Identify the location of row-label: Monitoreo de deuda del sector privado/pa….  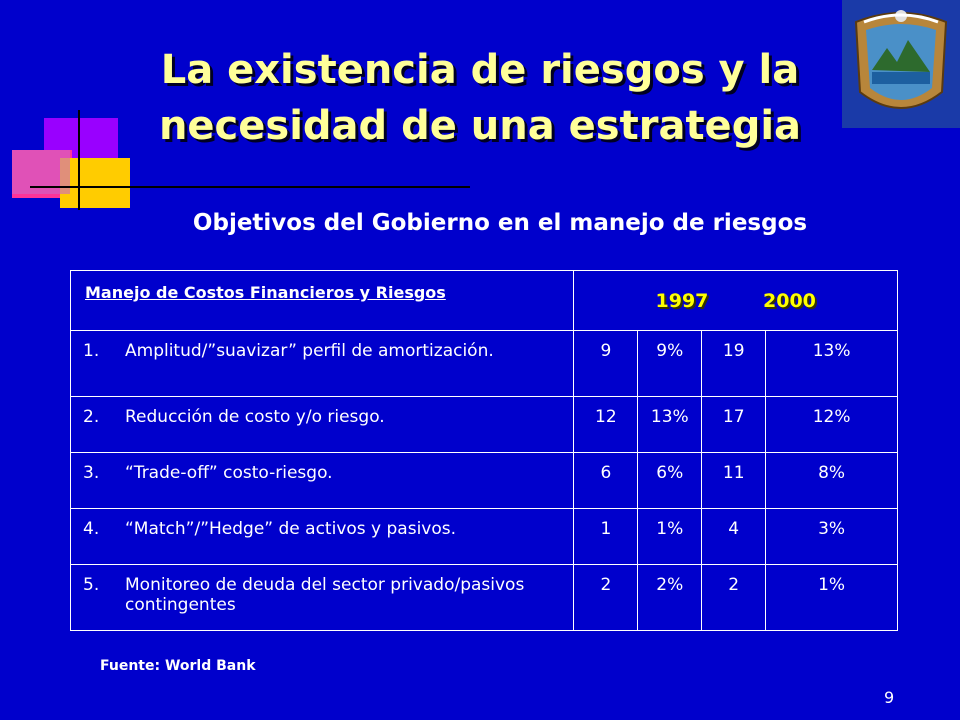
(325, 595).